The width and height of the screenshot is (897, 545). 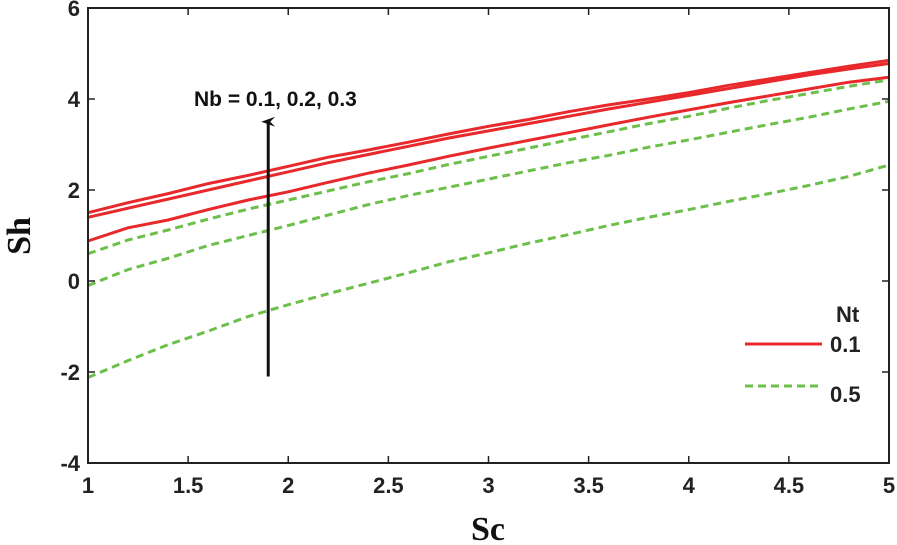 What do you see at coordinates (288, 485) in the screenshot?
I see `x-tick-label: 2` at bounding box center [288, 485].